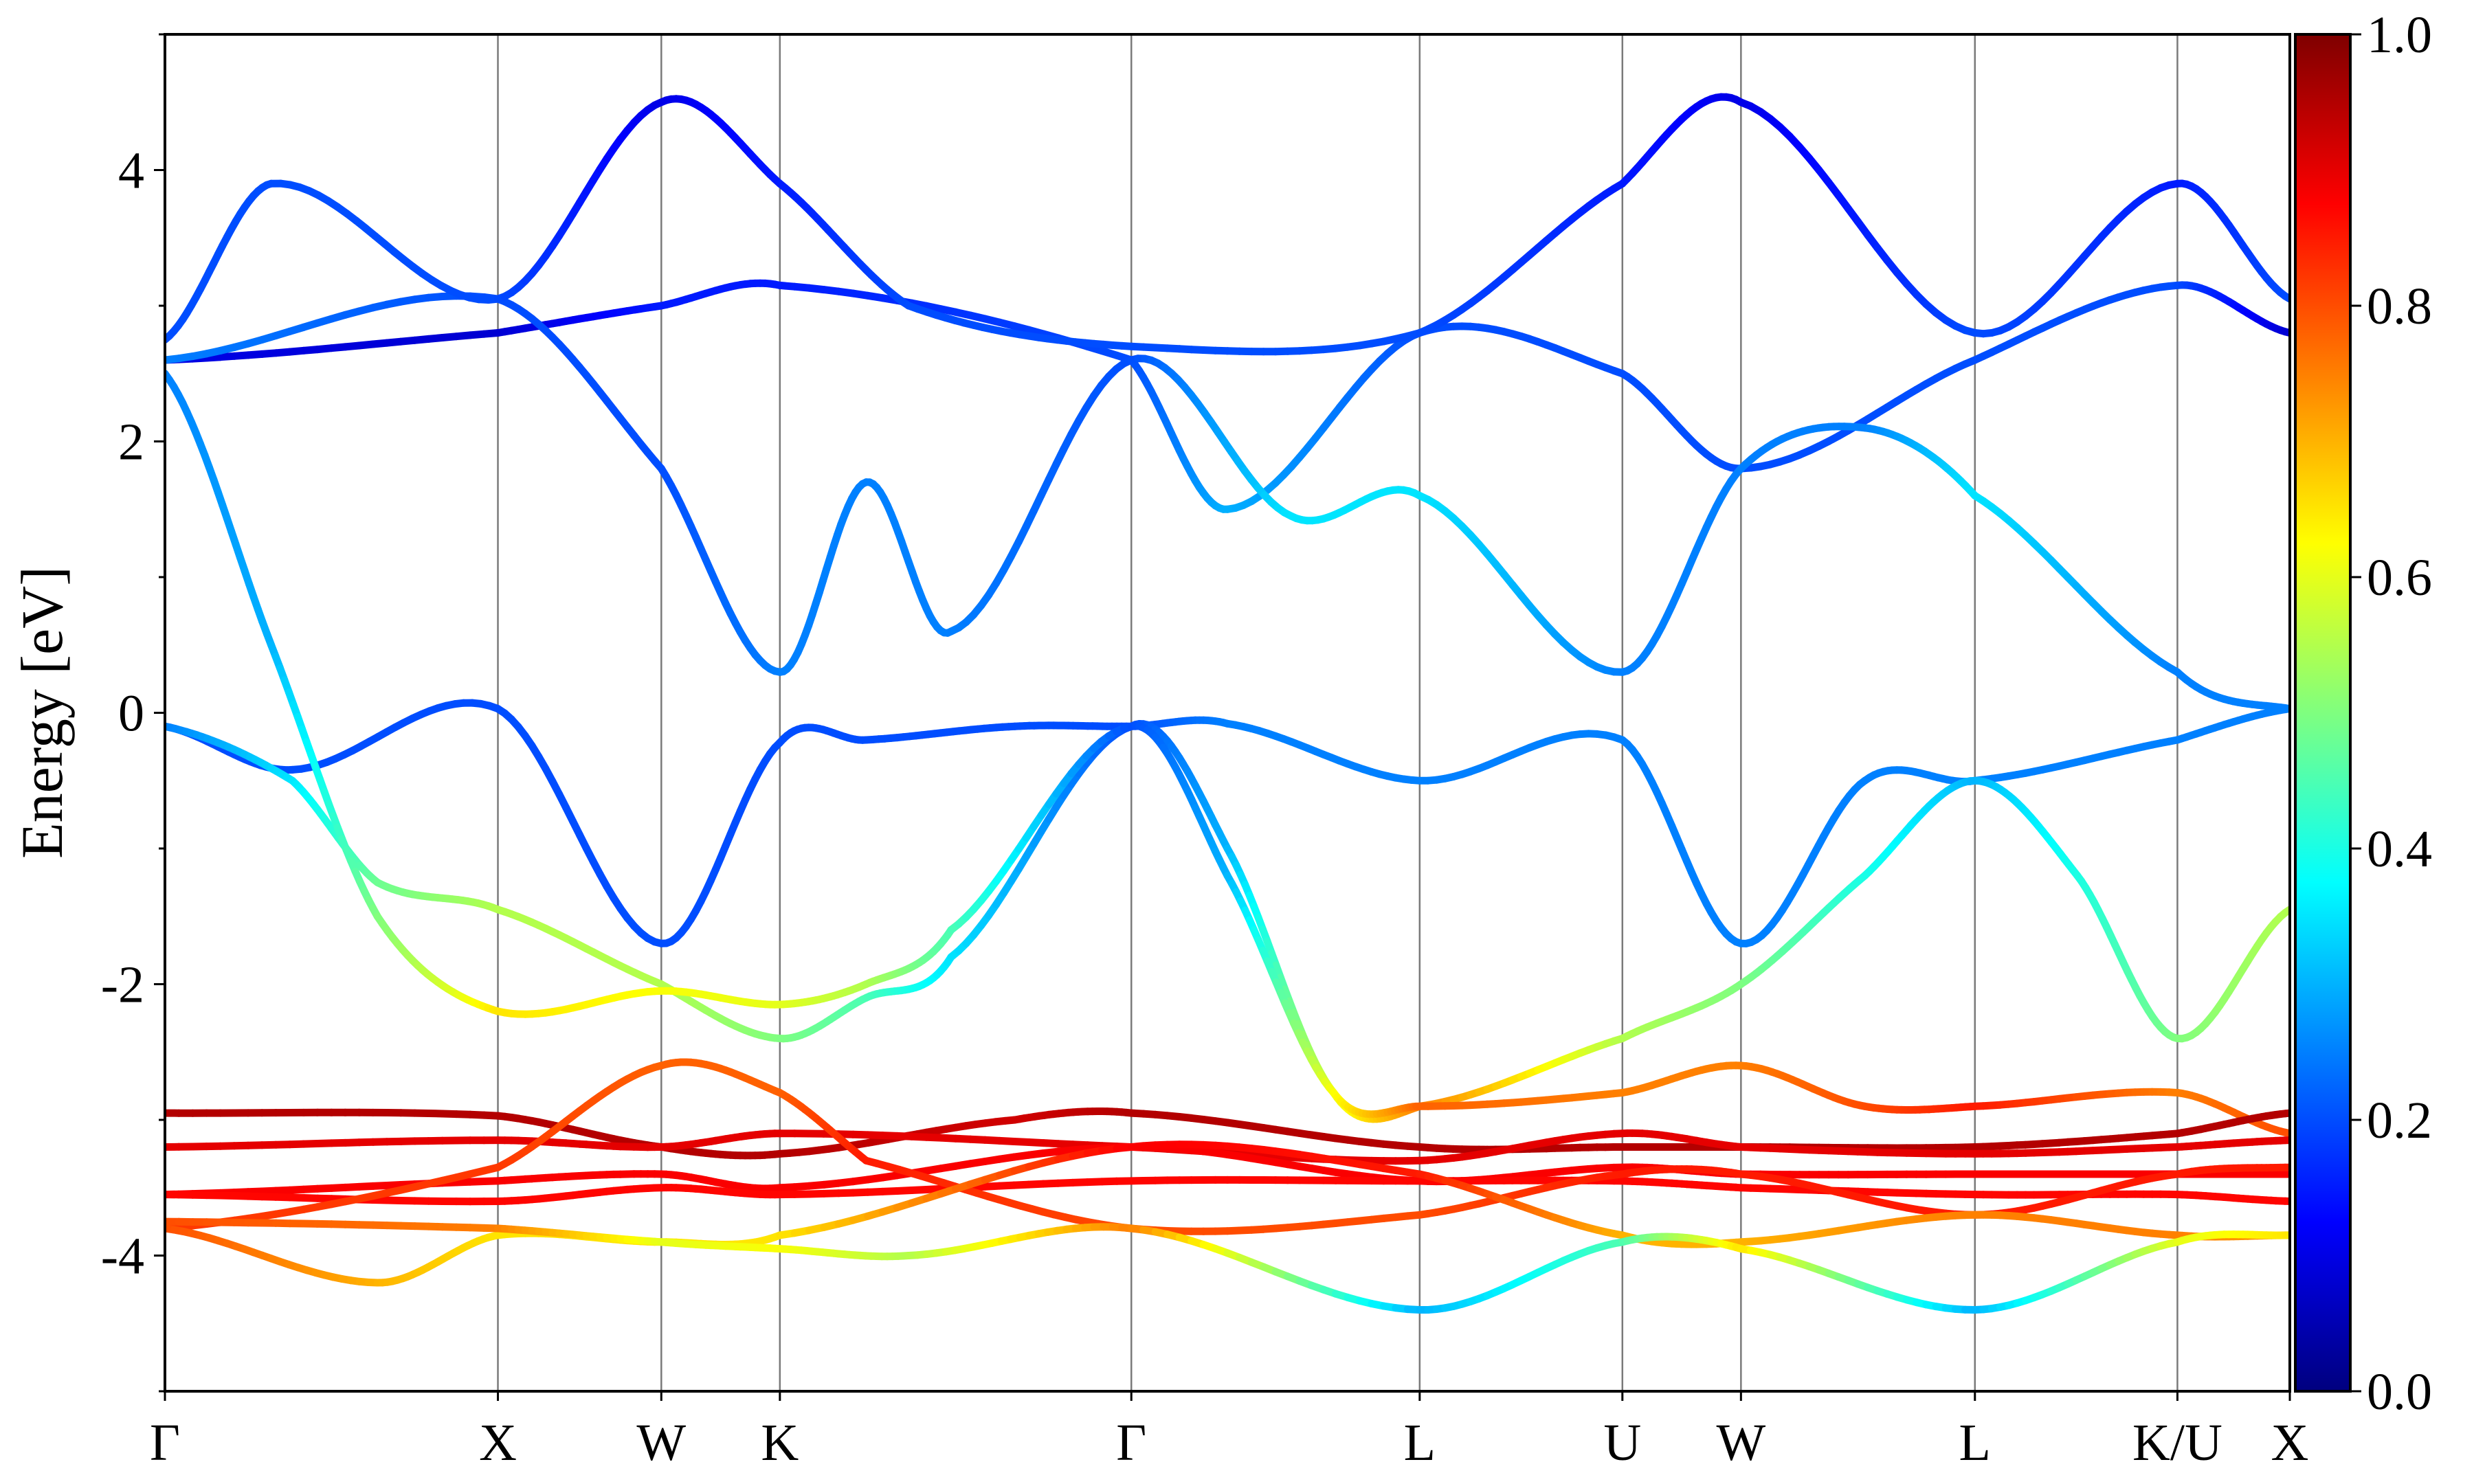 This screenshot has width=2474, height=1484. Describe the element at coordinates (42, 712) in the screenshot. I see `y-axis-label: Energy [eV]` at that location.